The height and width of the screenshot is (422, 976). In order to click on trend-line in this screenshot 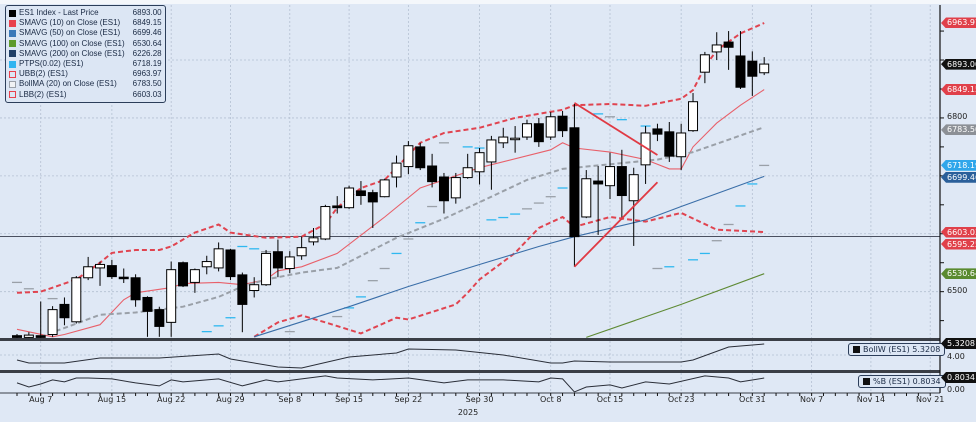, I will do `click(616, 224)`.